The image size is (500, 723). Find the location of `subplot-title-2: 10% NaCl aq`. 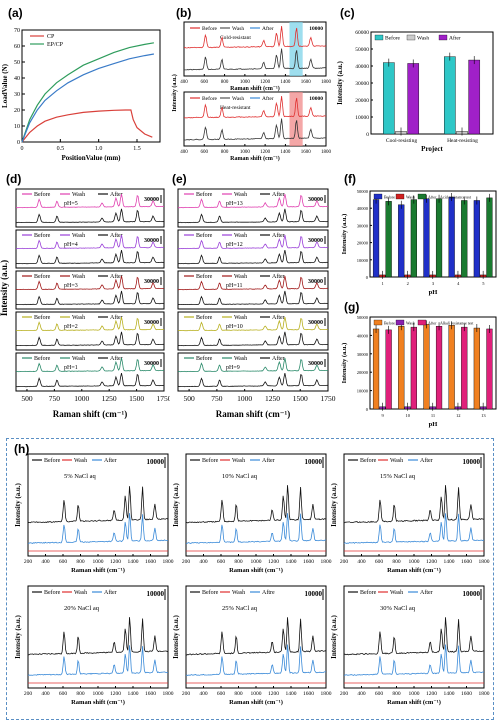

subplot-title-2: 10% NaCl aq is located at coordinates (240, 476).